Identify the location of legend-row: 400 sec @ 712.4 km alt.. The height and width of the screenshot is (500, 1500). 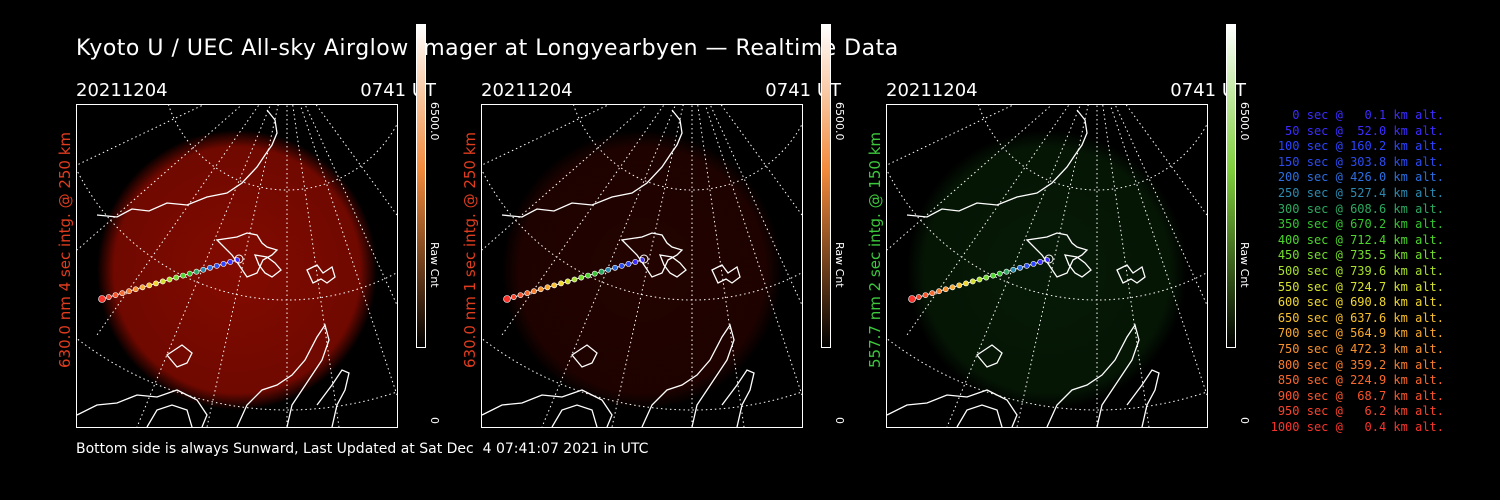
(1360, 239).